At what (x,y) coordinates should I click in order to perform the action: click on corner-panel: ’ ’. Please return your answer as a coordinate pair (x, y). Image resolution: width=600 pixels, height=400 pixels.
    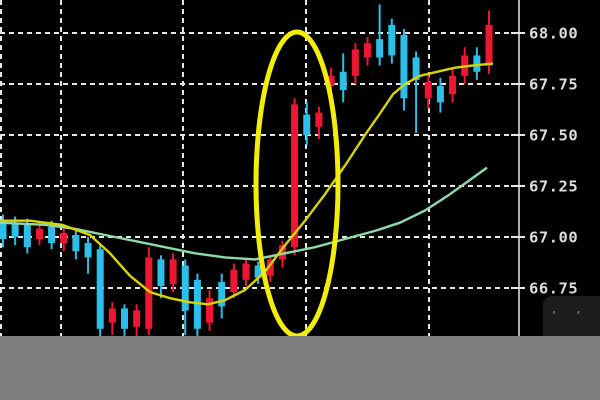
    Looking at the image, I should click on (571, 316).